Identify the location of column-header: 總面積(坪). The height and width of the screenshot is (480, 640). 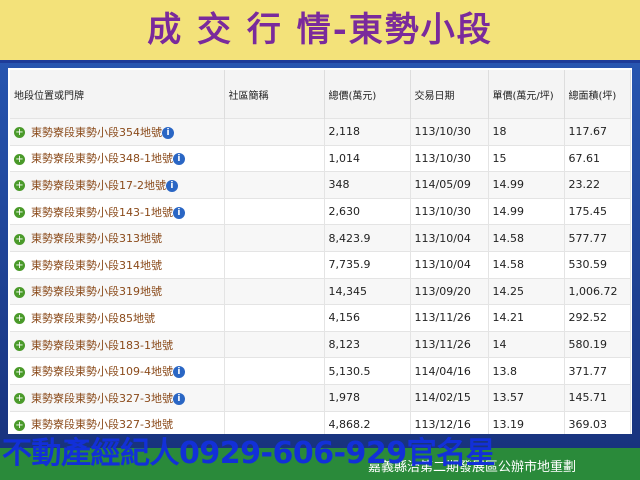
(597, 94).